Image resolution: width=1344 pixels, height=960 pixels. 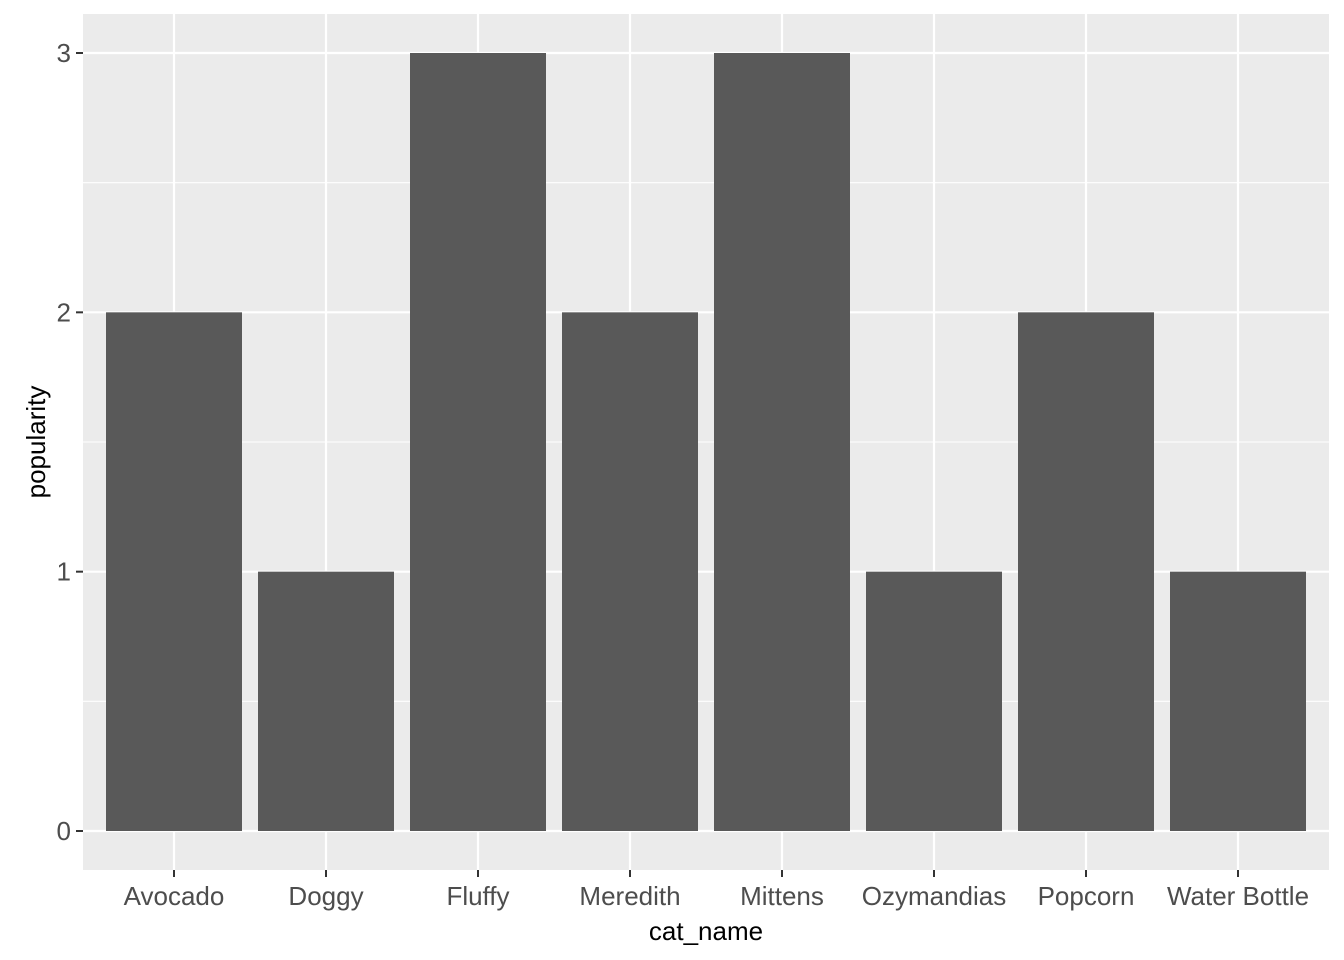 What do you see at coordinates (706, 931) in the screenshot?
I see `x-axis-title: cat_name` at bounding box center [706, 931].